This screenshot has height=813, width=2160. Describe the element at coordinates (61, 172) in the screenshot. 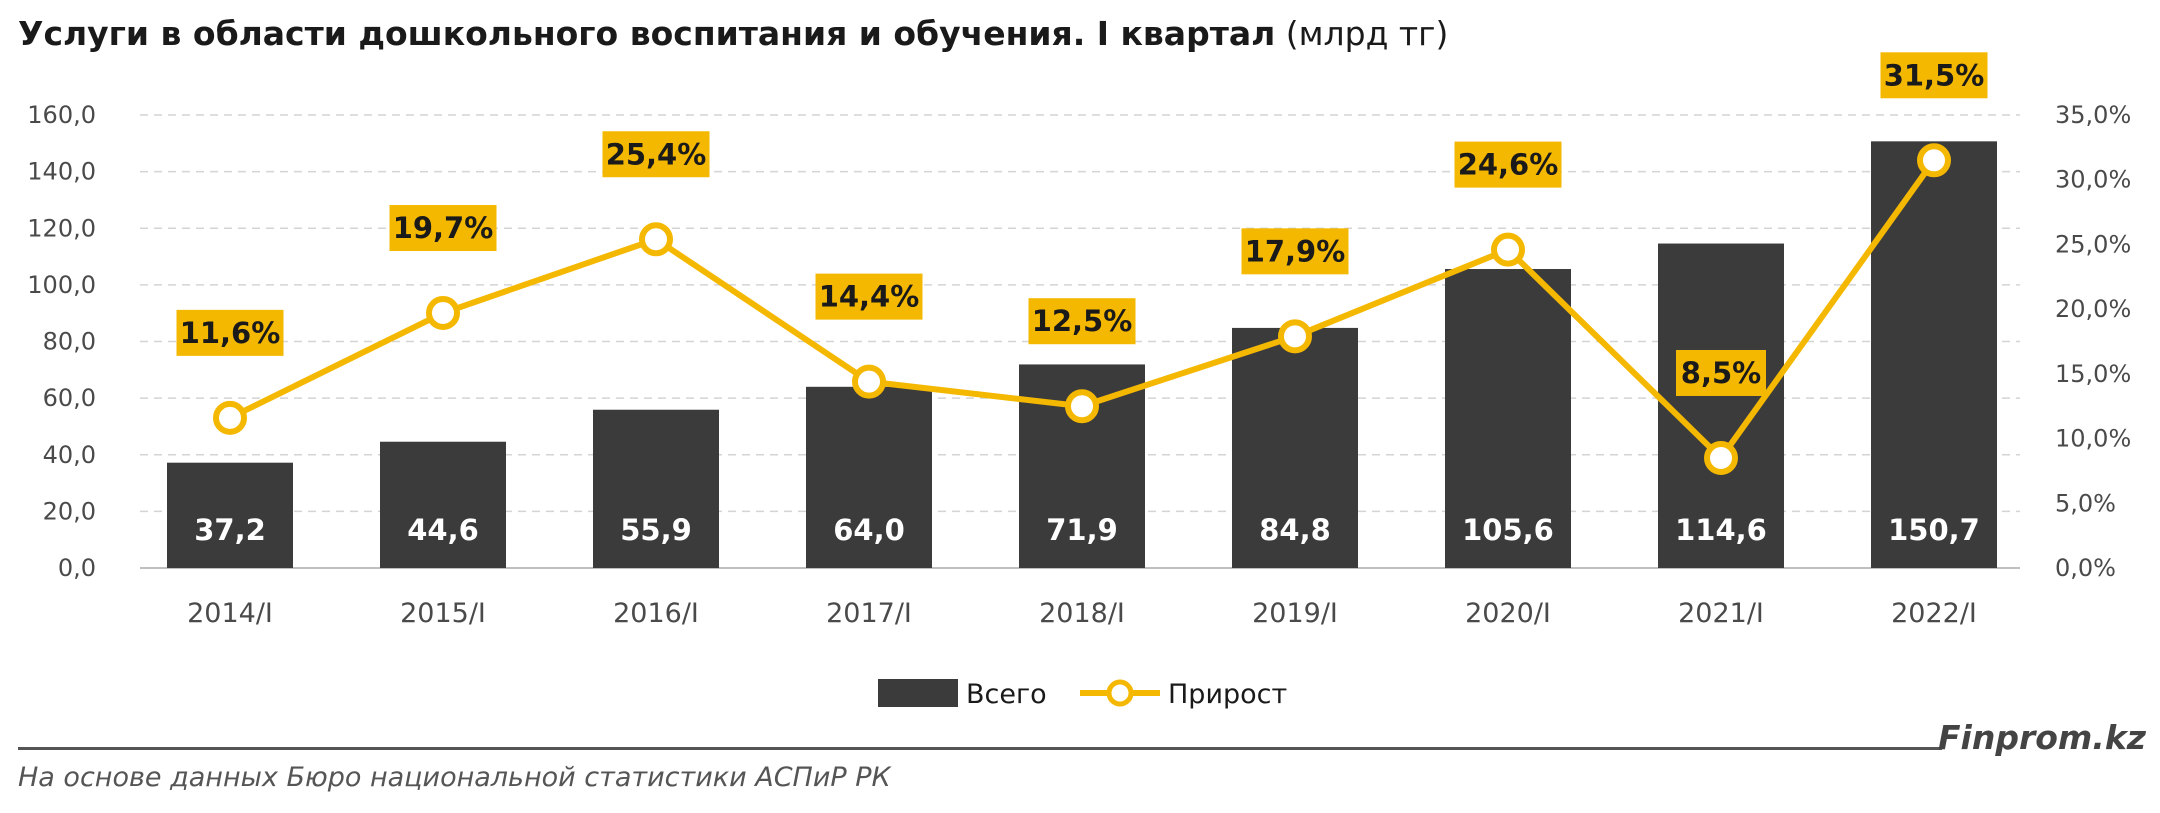

I see `y-left-tick-label: 140,0` at that location.